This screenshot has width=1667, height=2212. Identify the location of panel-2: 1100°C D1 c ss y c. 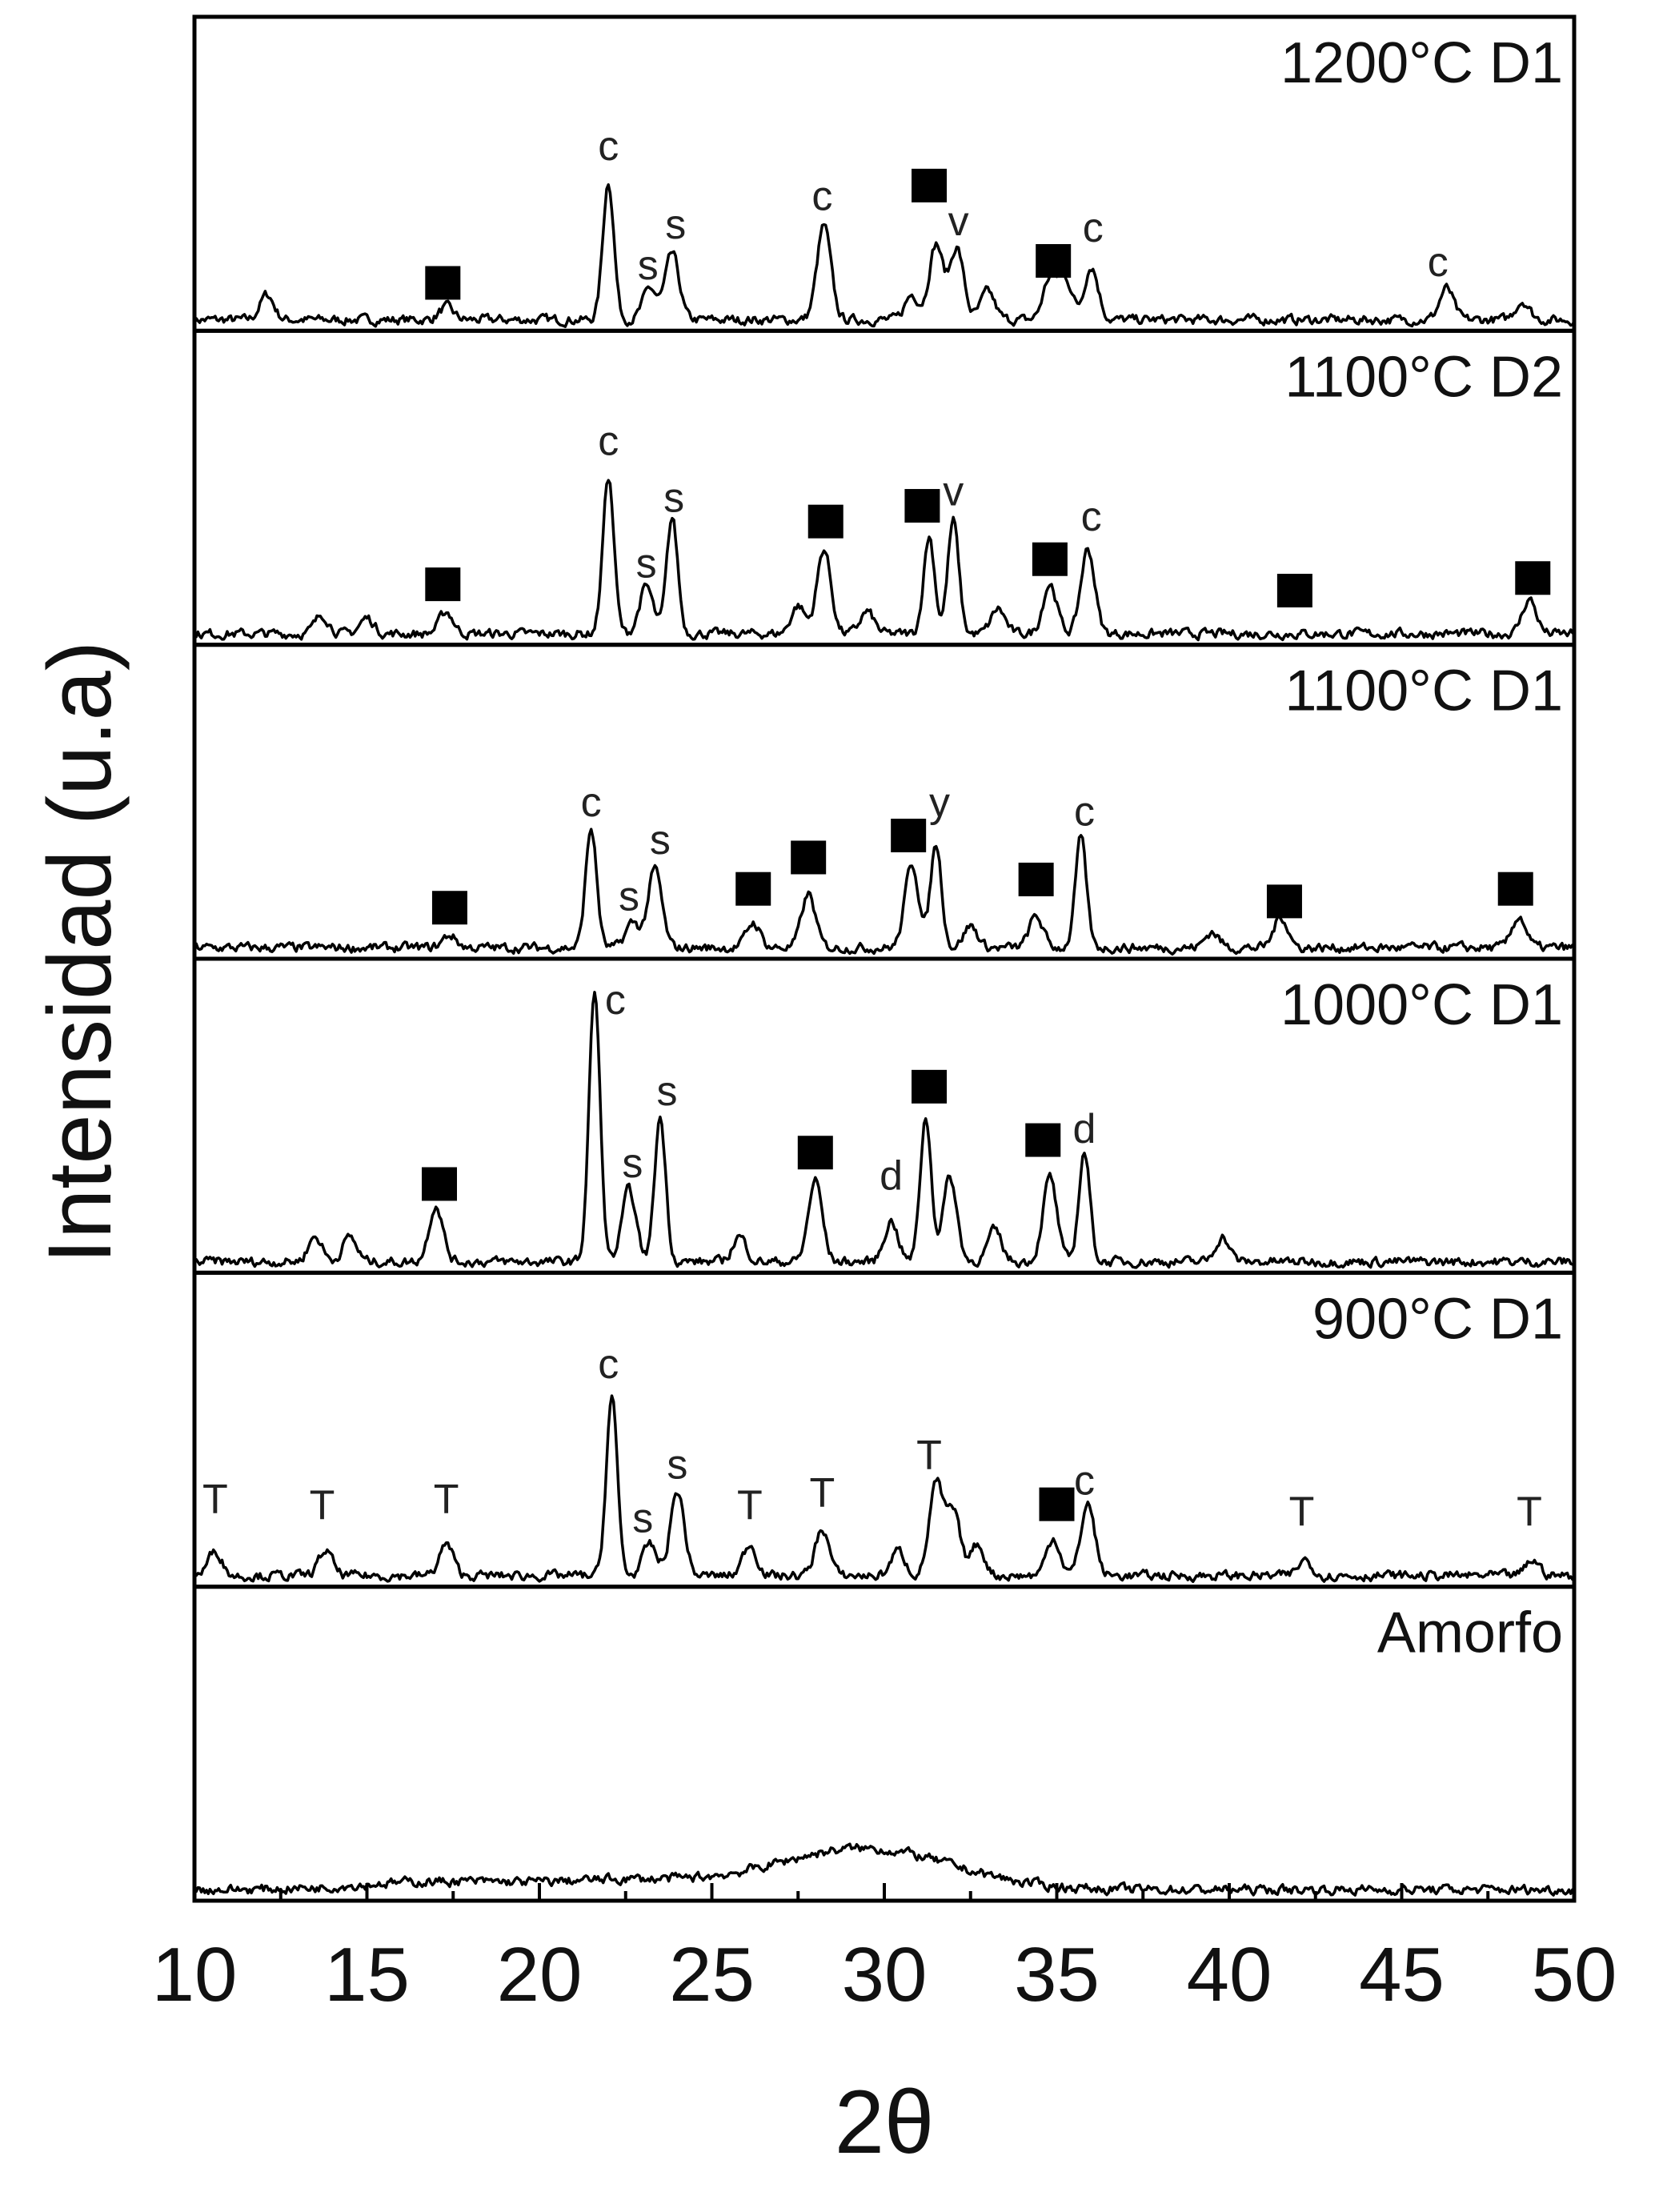
(884, 802).